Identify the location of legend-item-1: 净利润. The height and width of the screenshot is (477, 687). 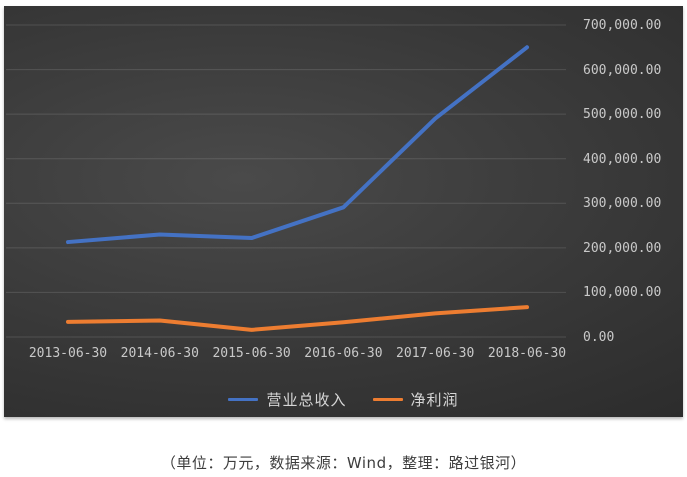
(415, 399).